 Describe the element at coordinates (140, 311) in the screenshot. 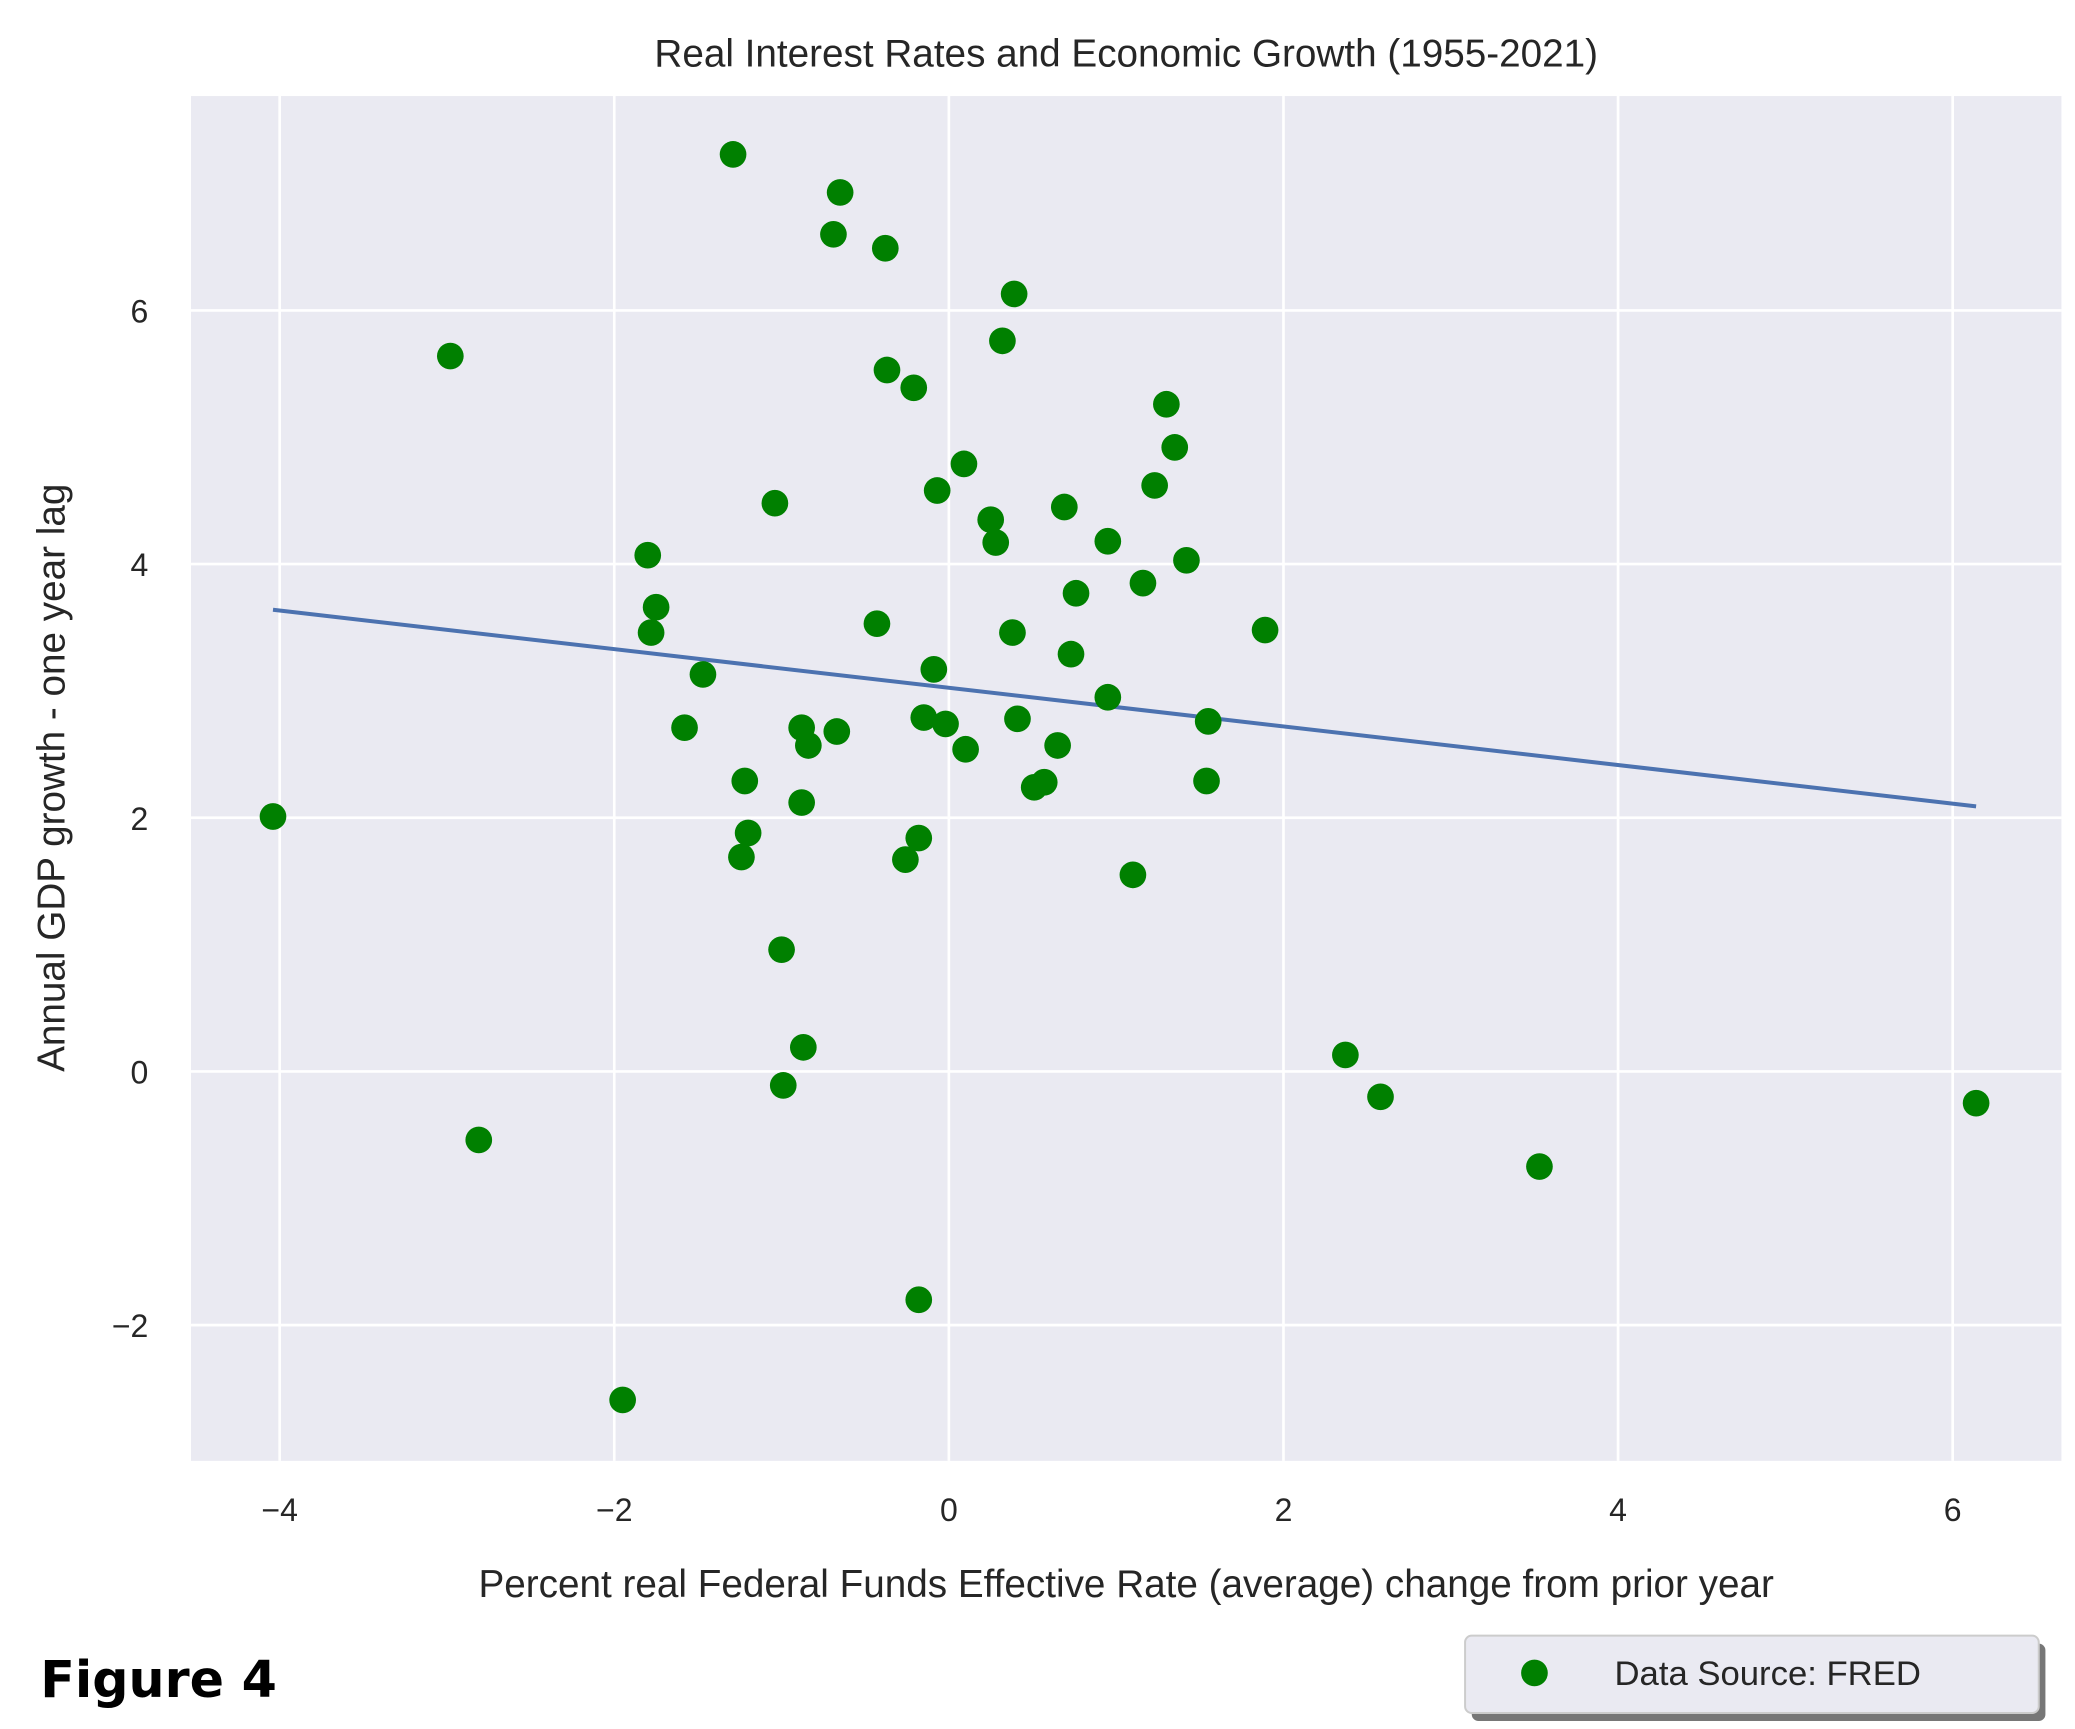

I see `y-tick-label: 6` at that location.